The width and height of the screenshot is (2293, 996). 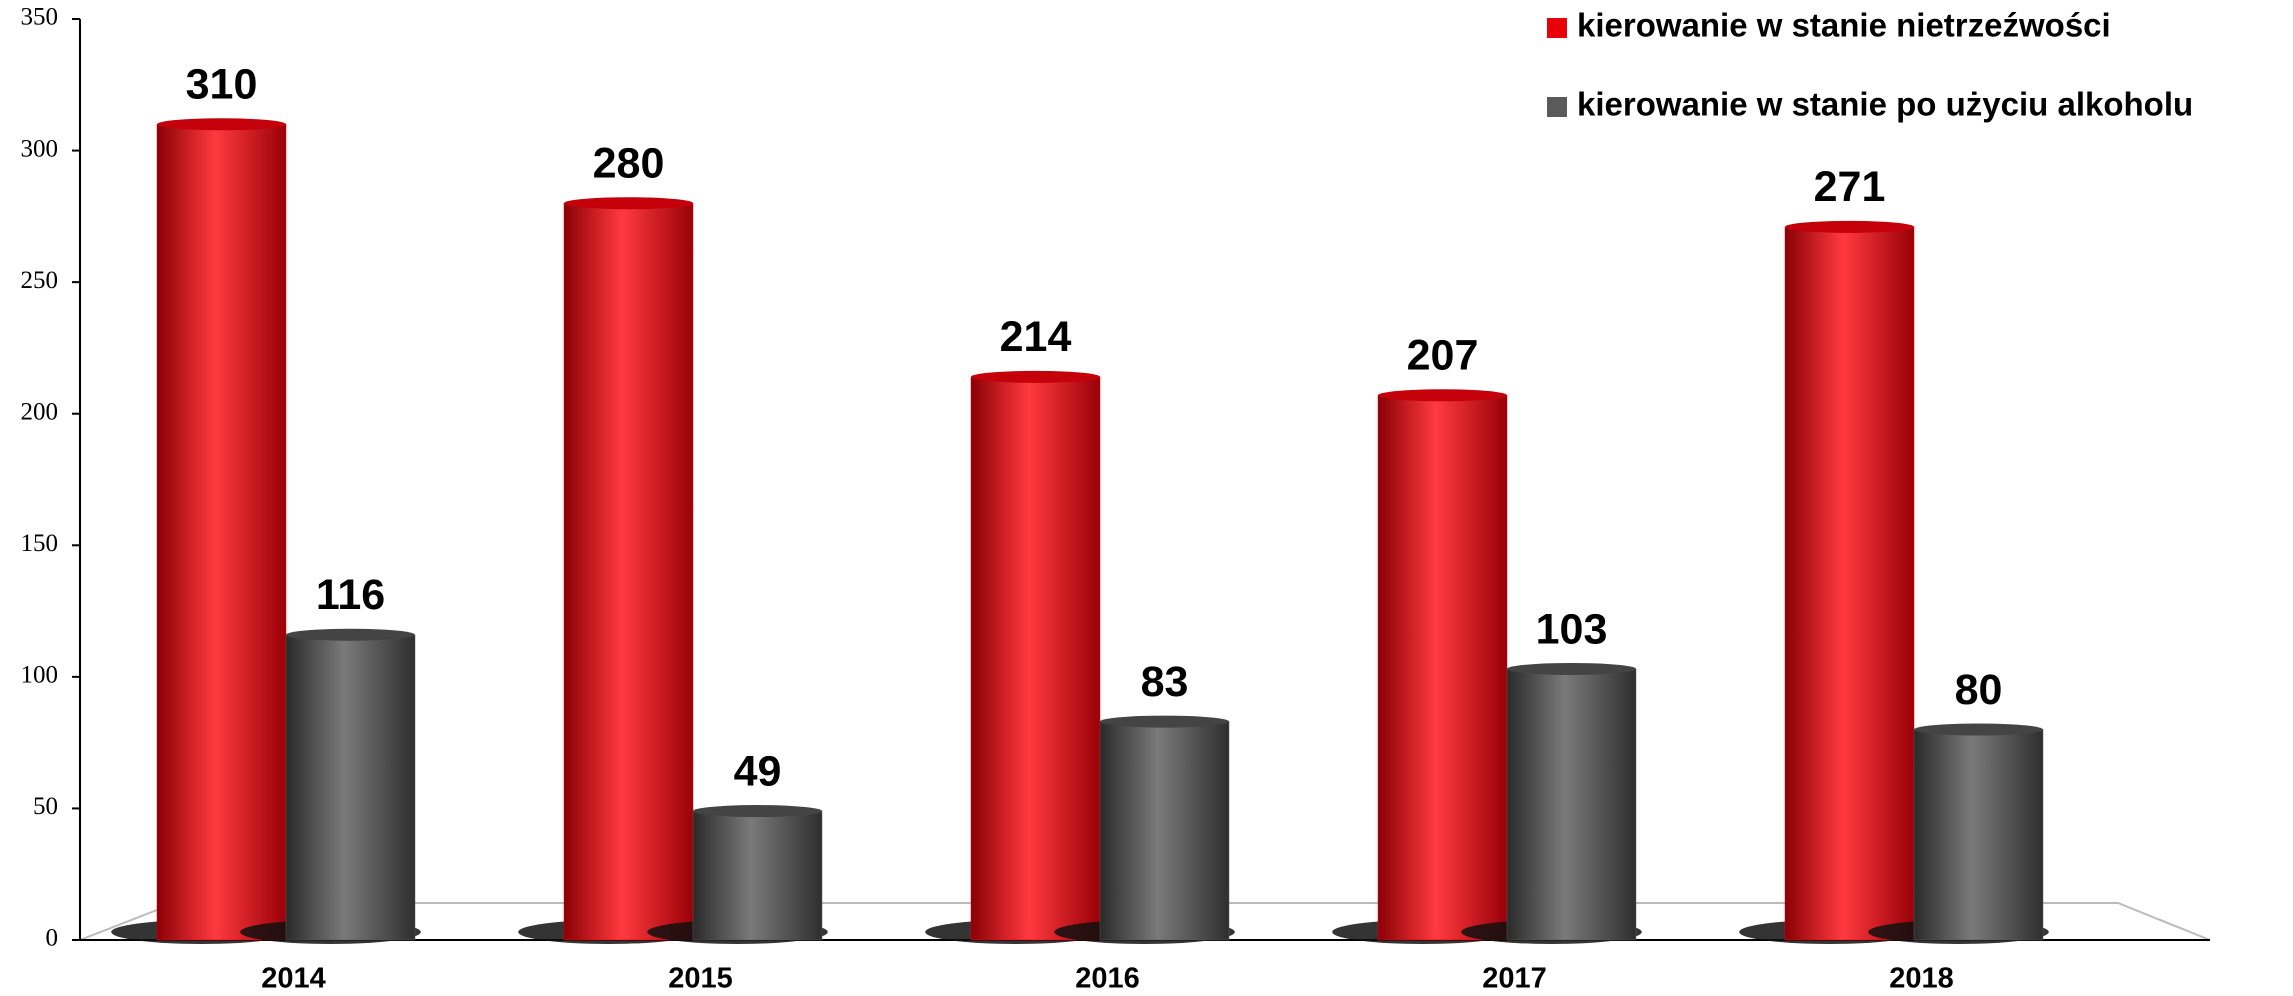 I want to click on legend-label: kierowanie w stanie po użyciu alkoholu, so click(x=1885, y=104).